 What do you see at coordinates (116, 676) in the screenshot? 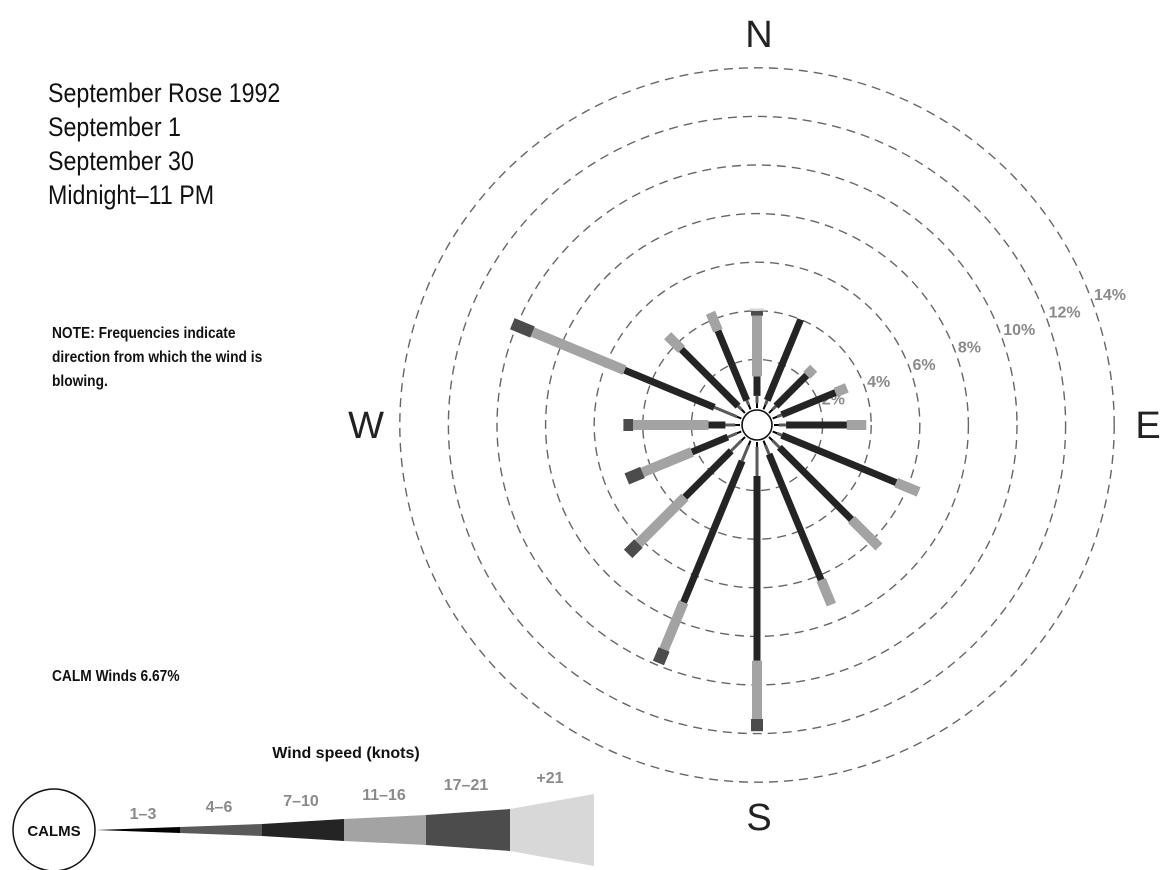
I see `calm-winds-label: CALM Winds 6.67%` at bounding box center [116, 676].